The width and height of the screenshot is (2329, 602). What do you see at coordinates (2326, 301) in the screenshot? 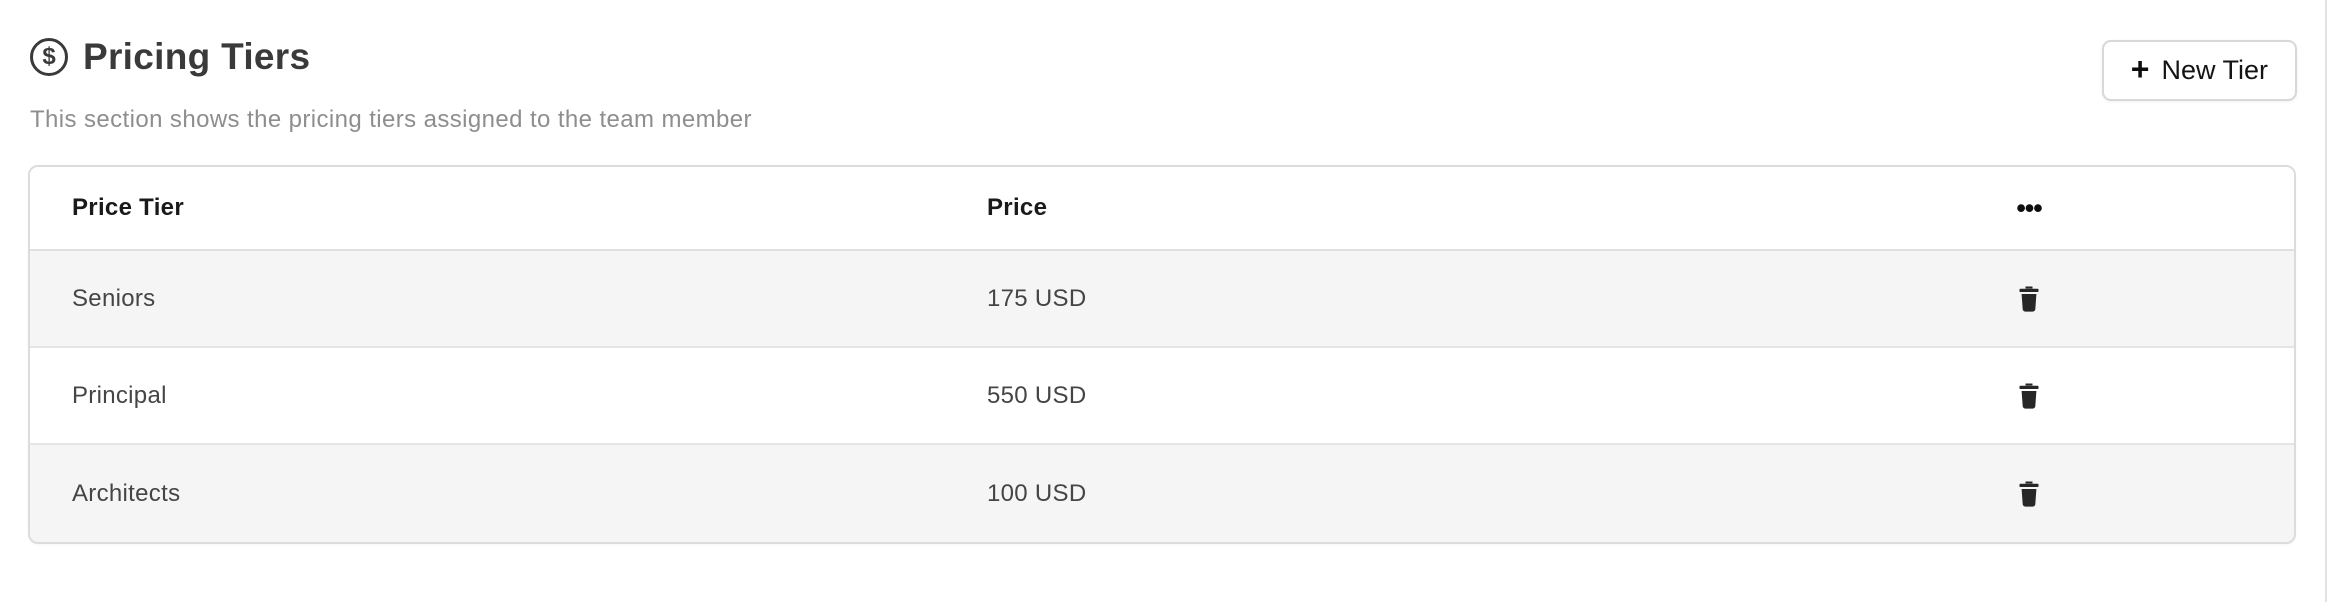
I see `content-right-divider` at bounding box center [2326, 301].